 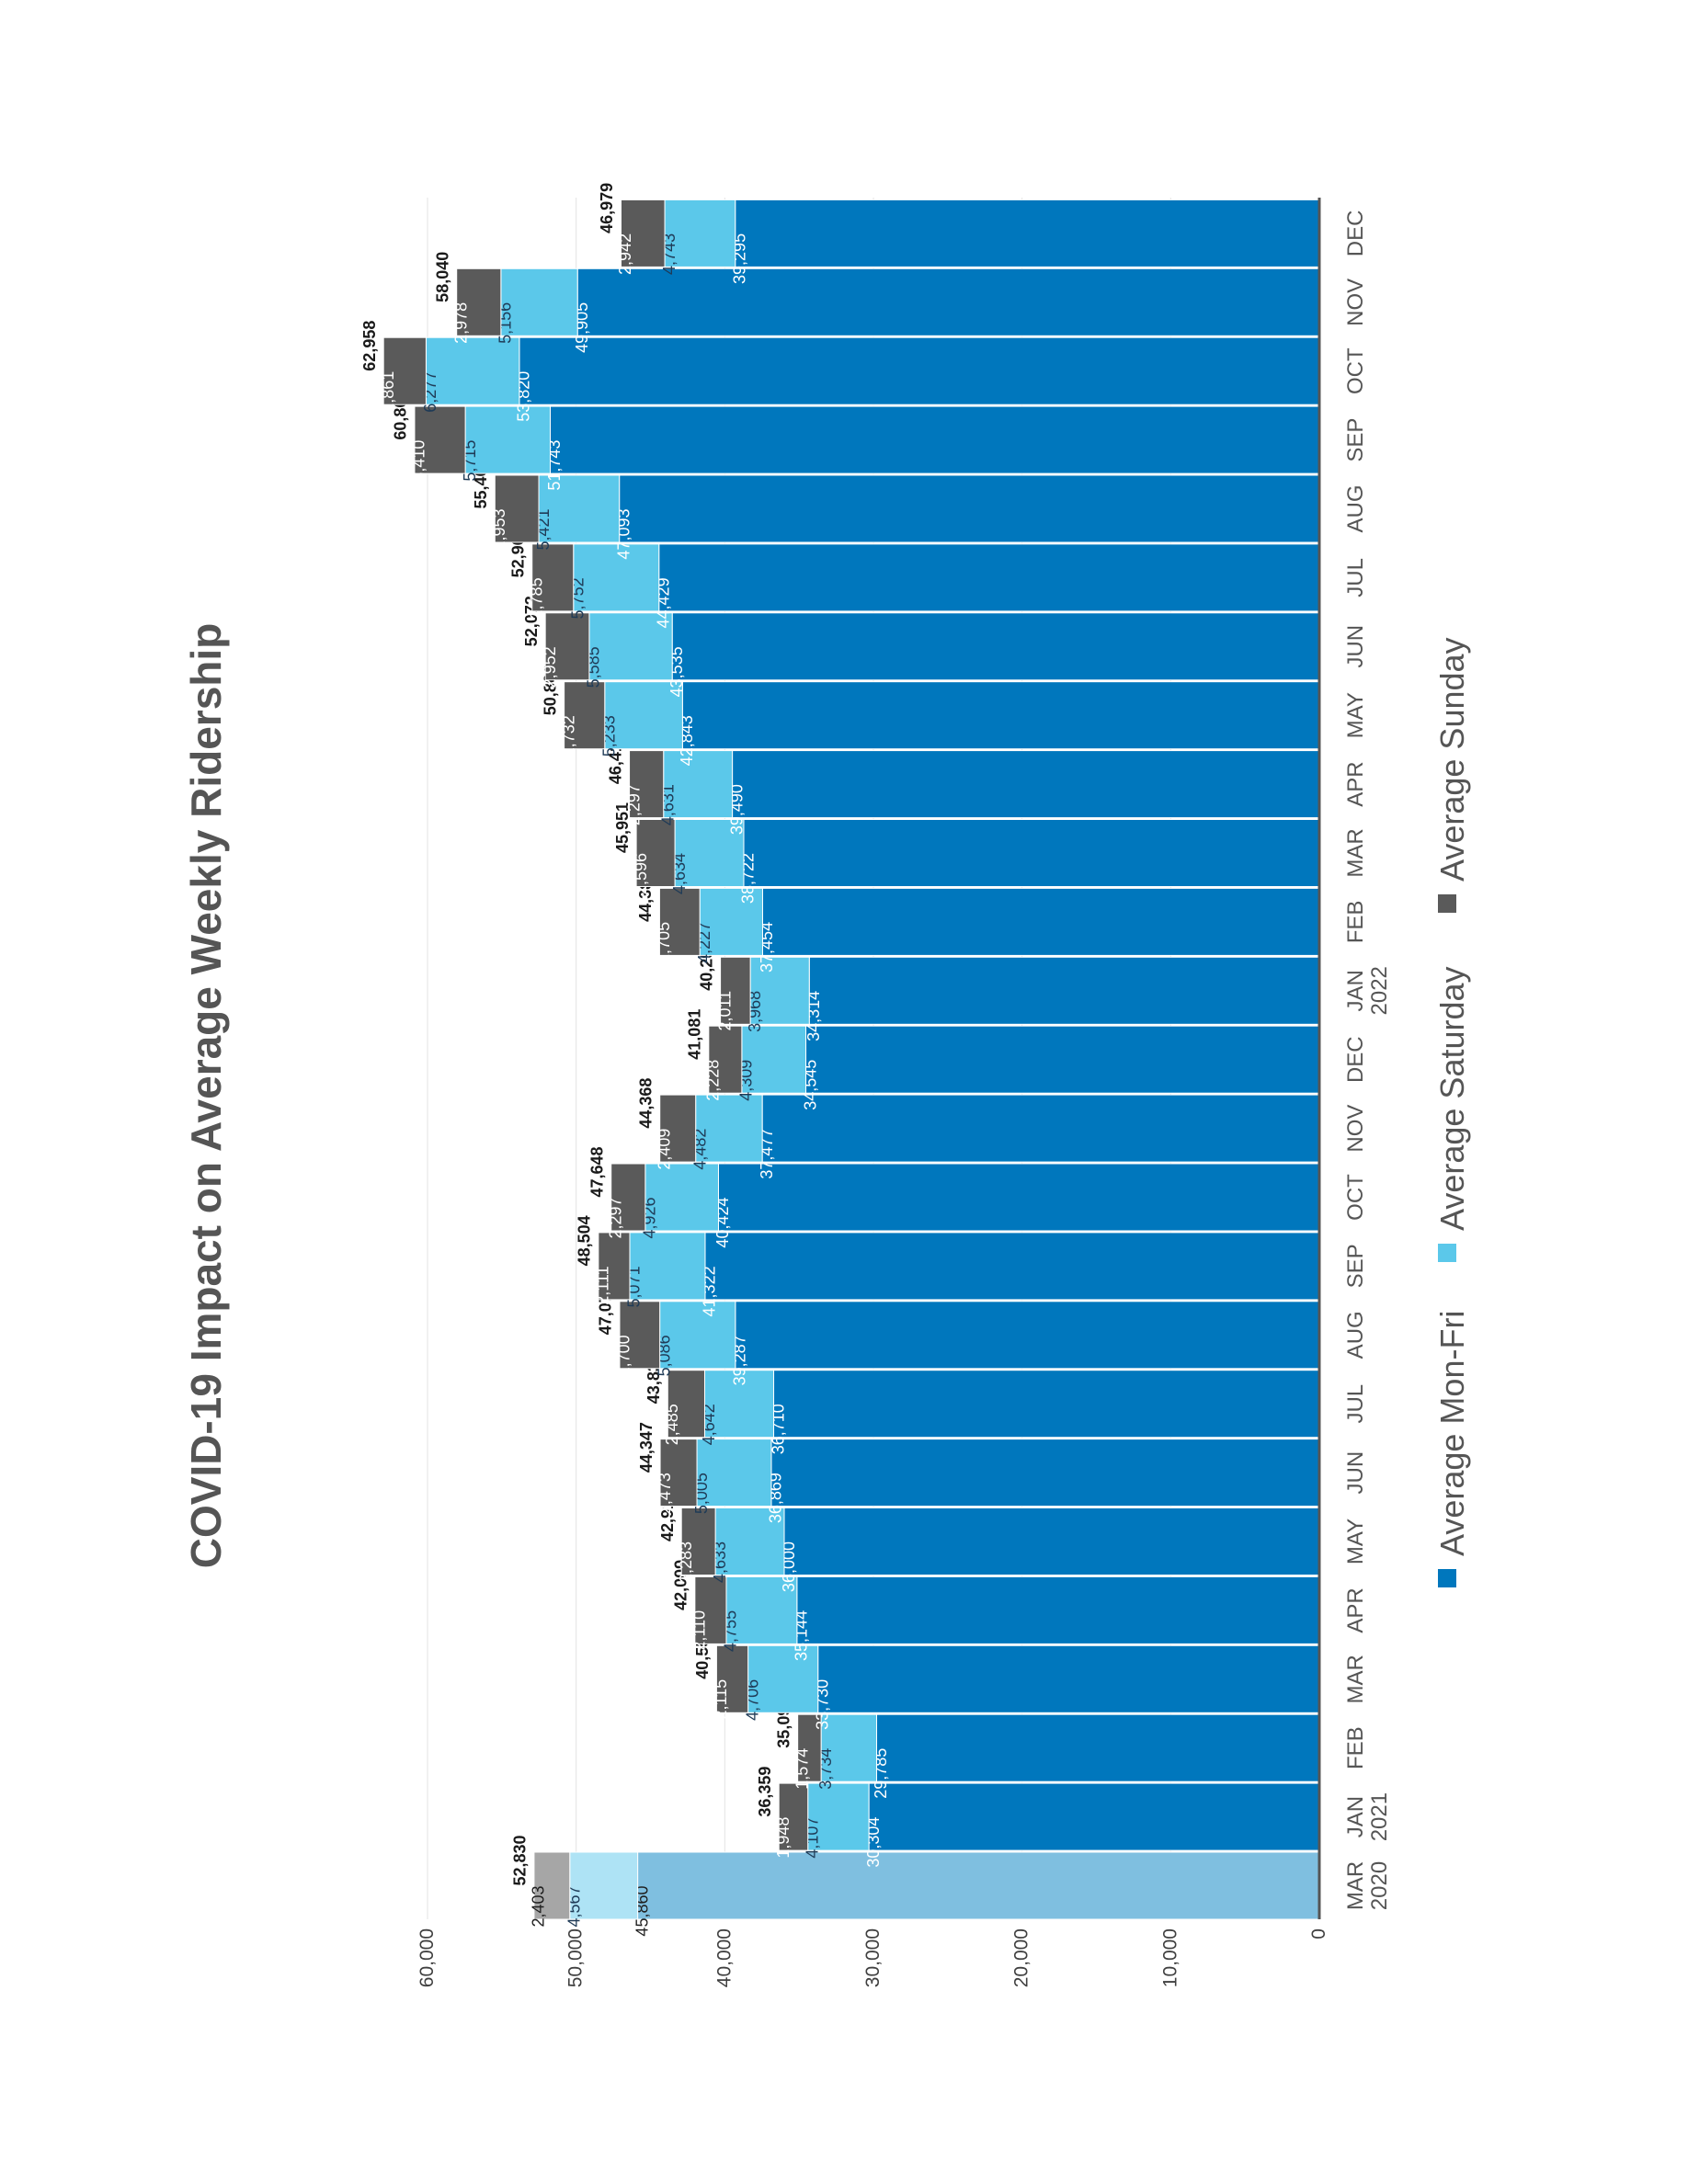 I want to click on x-tick-label: OCT, so click(x=1355, y=370).